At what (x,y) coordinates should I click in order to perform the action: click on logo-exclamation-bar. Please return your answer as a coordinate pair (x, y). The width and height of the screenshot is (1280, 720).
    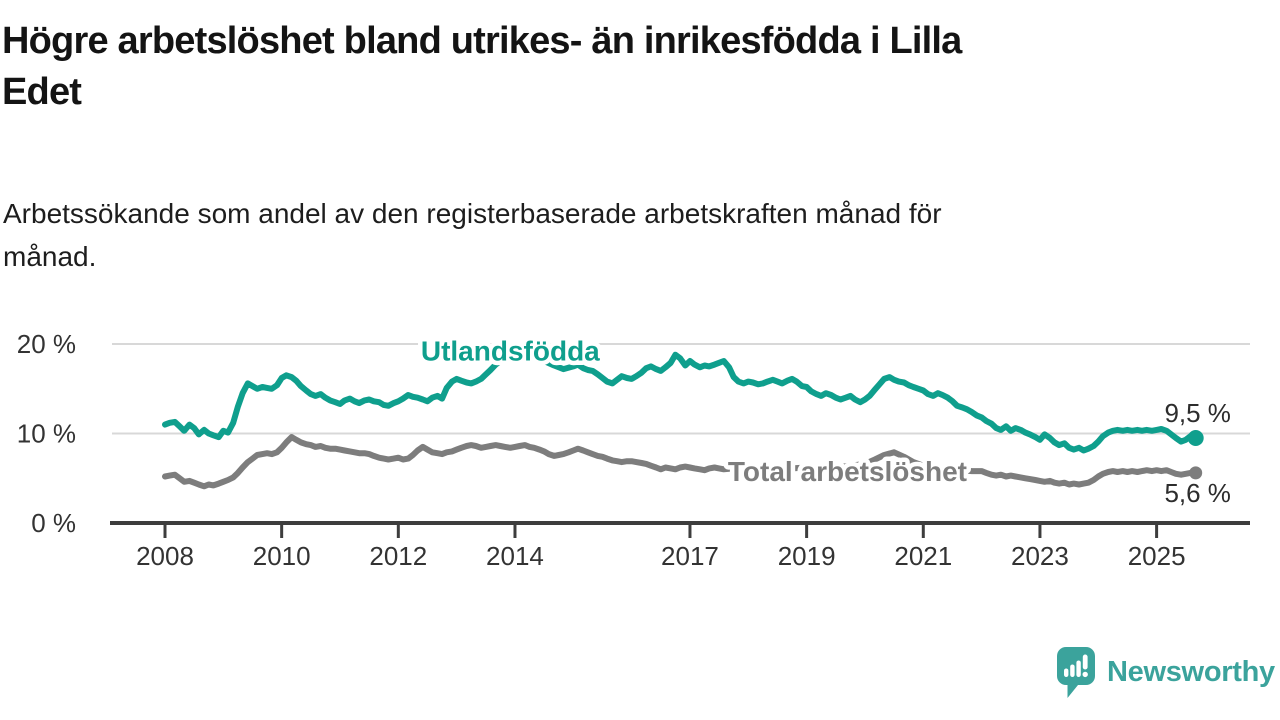
    Looking at the image, I should click on (1085, 661).